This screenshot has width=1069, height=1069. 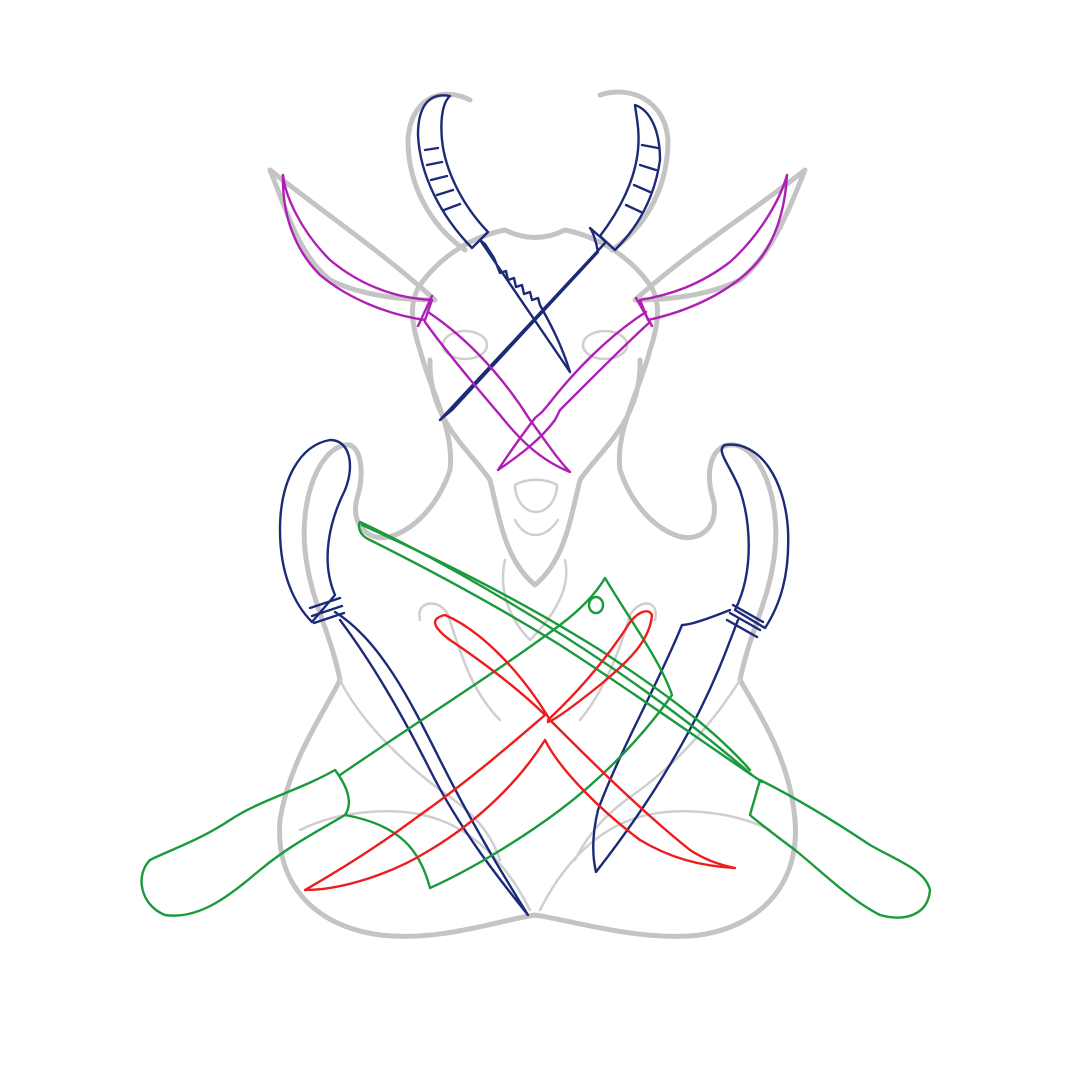 I want to click on right-arm-knife-handle, so click(x=755, y=536).